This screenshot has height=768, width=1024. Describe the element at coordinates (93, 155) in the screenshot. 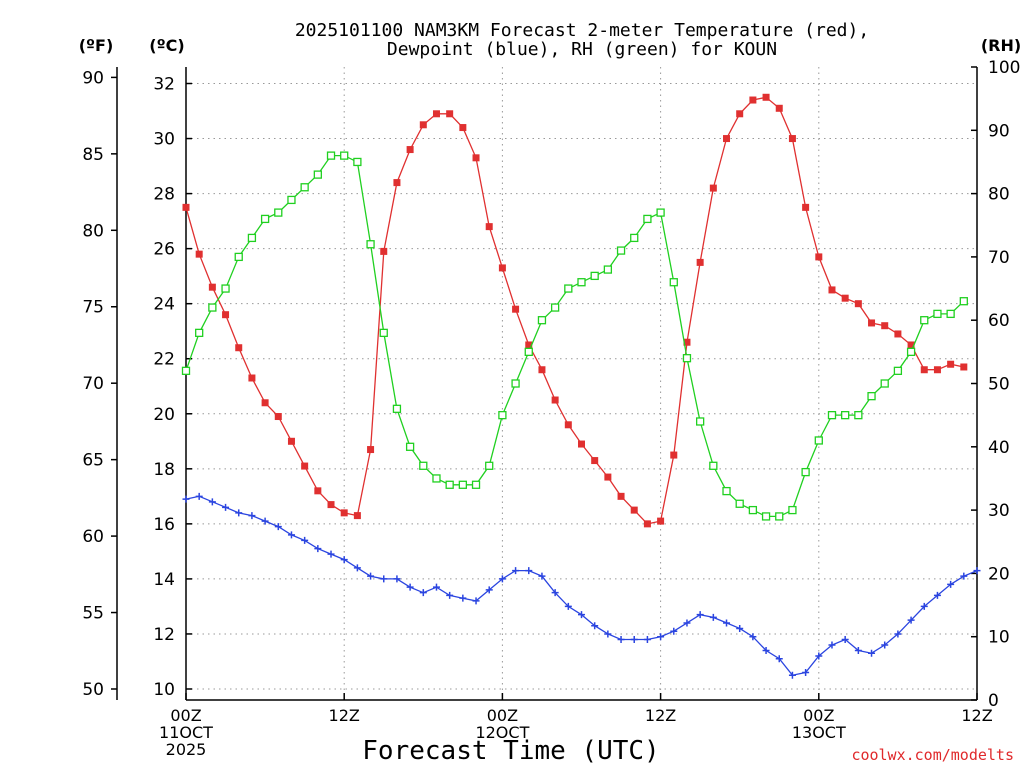

I see `fahrenheit-tick-label: 85` at that location.